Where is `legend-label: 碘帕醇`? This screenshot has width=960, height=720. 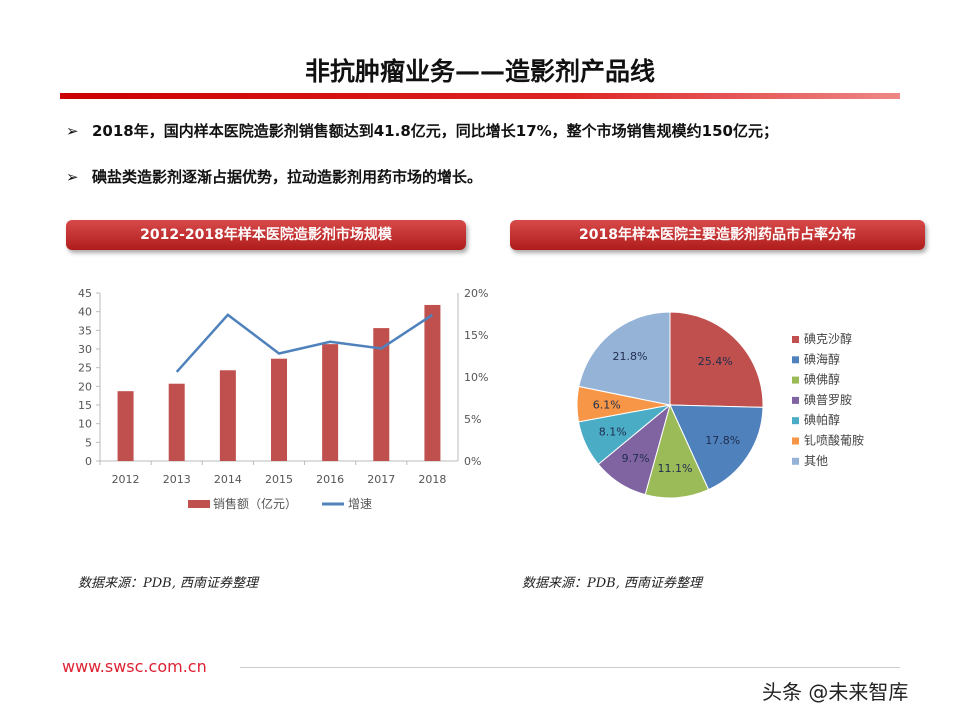 legend-label: 碘帕醇 is located at coordinates (822, 419).